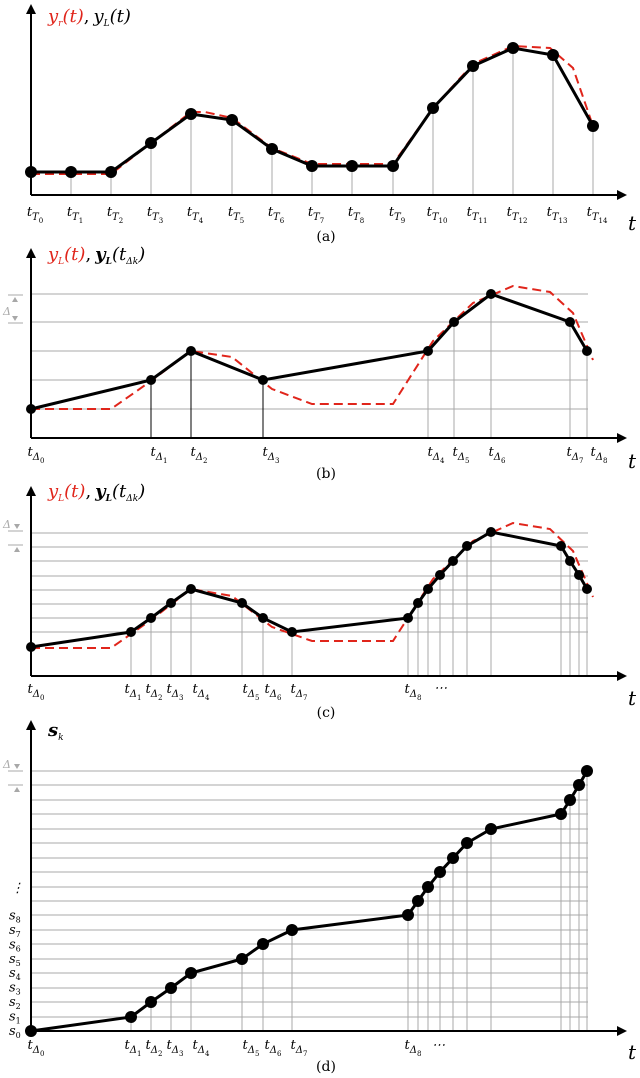 The width and height of the screenshot is (640, 1078). I want to click on panel-c-tick-label-8: tΔ8, so click(413, 692).